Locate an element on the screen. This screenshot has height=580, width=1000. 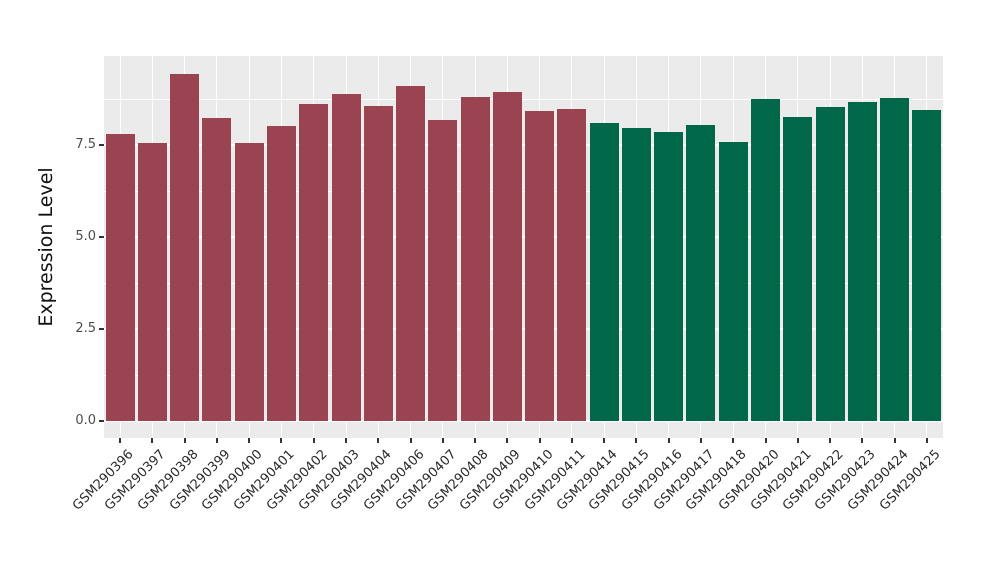
y-tick-label: 0.0 is located at coordinates (85, 420).